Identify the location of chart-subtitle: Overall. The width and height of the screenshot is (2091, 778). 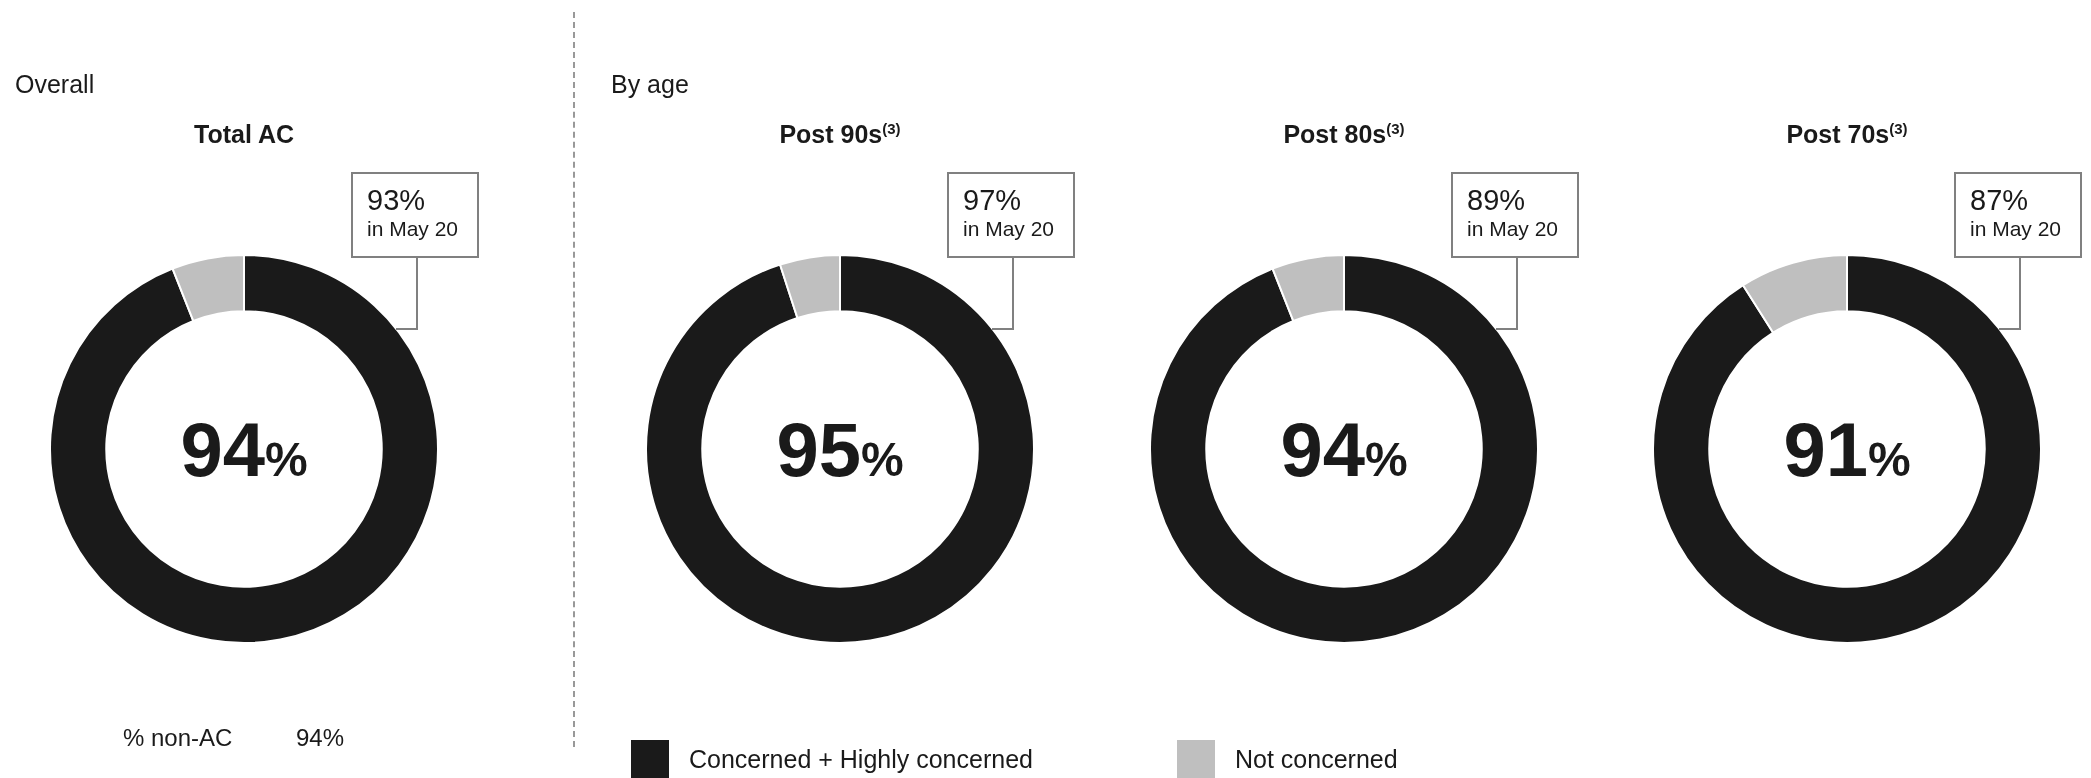
(55, 84).